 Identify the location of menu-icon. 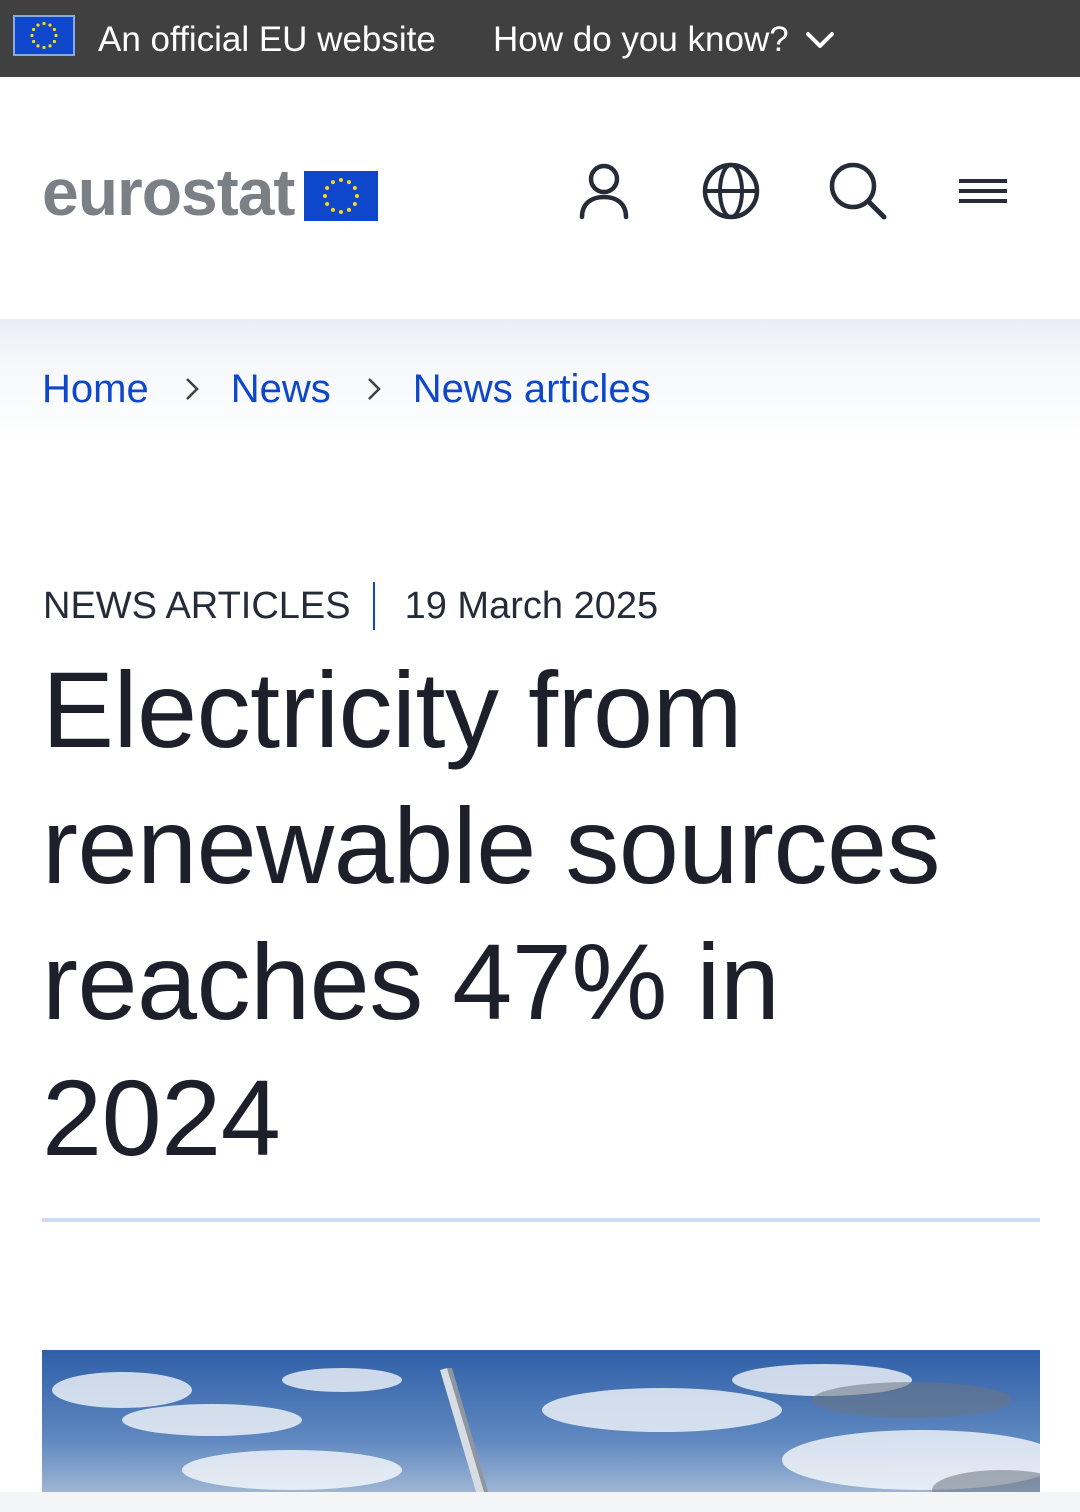
(983, 191).